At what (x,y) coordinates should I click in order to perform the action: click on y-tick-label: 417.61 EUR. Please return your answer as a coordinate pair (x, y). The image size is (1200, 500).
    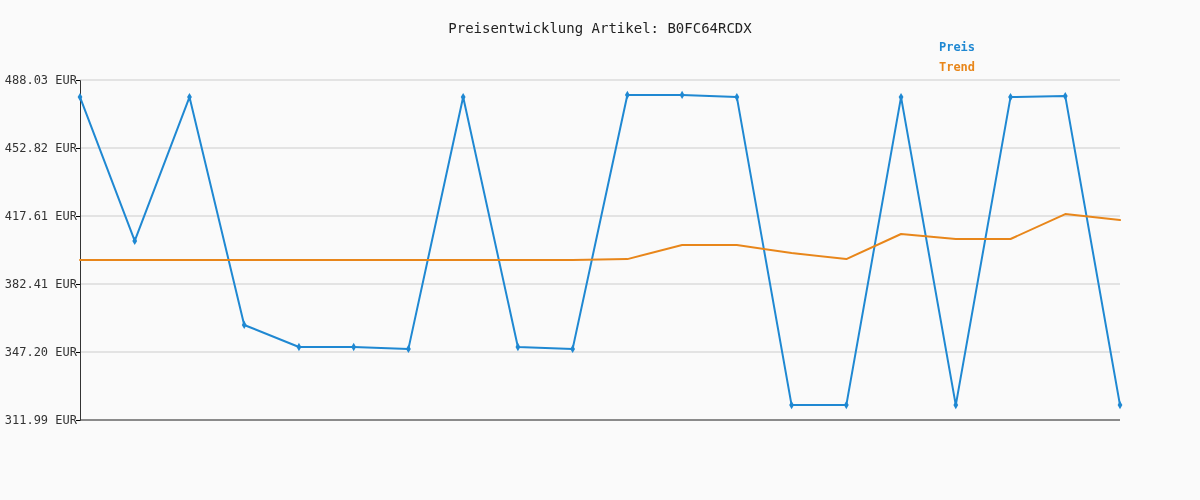
    Looking at the image, I should click on (41, 216).